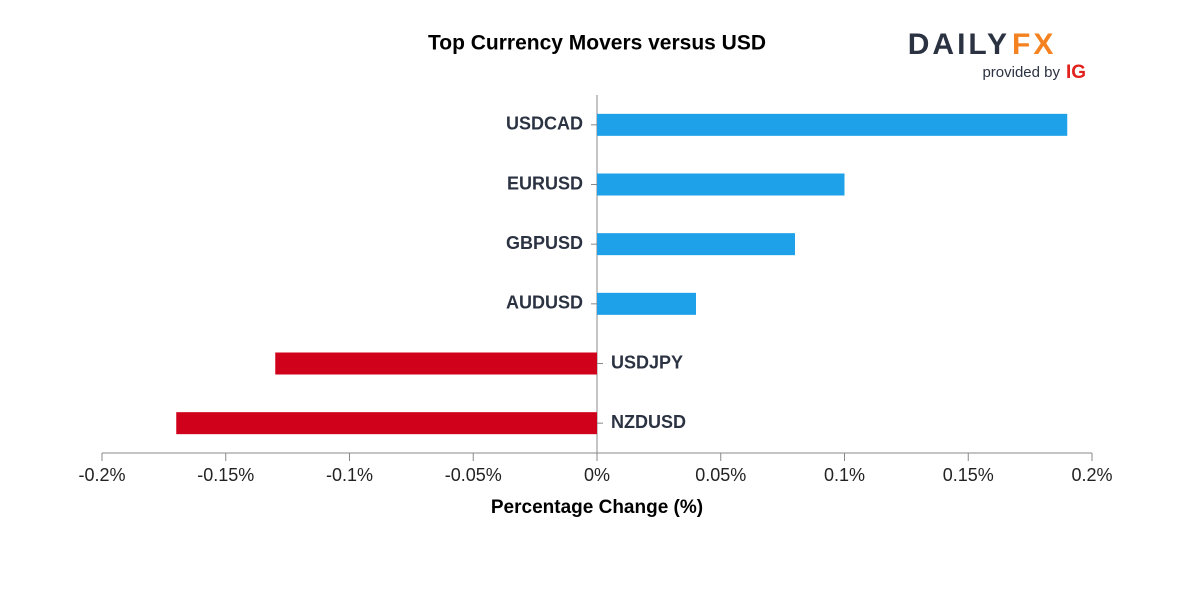 The width and height of the screenshot is (1200, 600). What do you see at coordinates (597, 475) in the screenshot?
I see `x-tick-label: 0%` at bounding box center [597, 475].